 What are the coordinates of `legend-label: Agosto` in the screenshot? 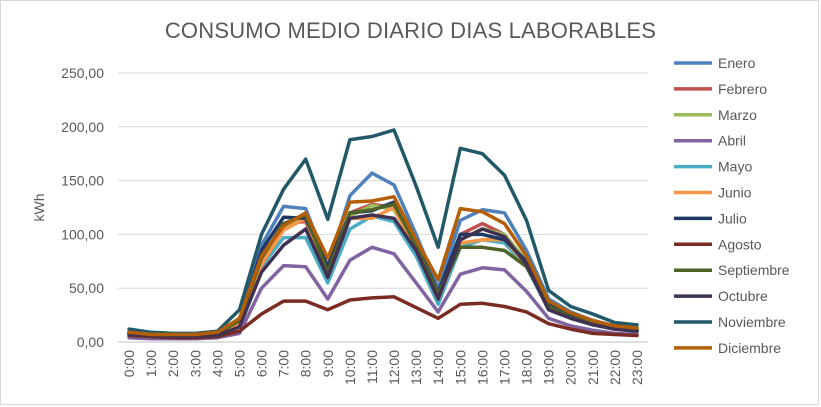 It's located at (740, 244).